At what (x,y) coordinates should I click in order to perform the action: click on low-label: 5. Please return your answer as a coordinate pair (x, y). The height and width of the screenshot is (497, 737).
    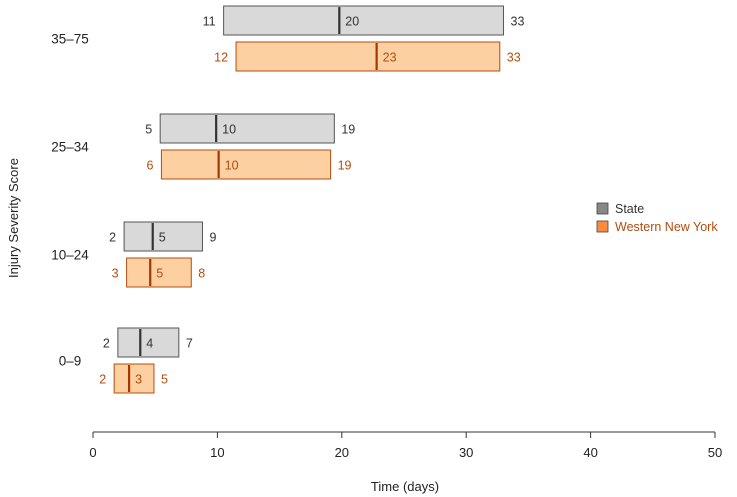
    Looking at the image, I should click on (148, 130).